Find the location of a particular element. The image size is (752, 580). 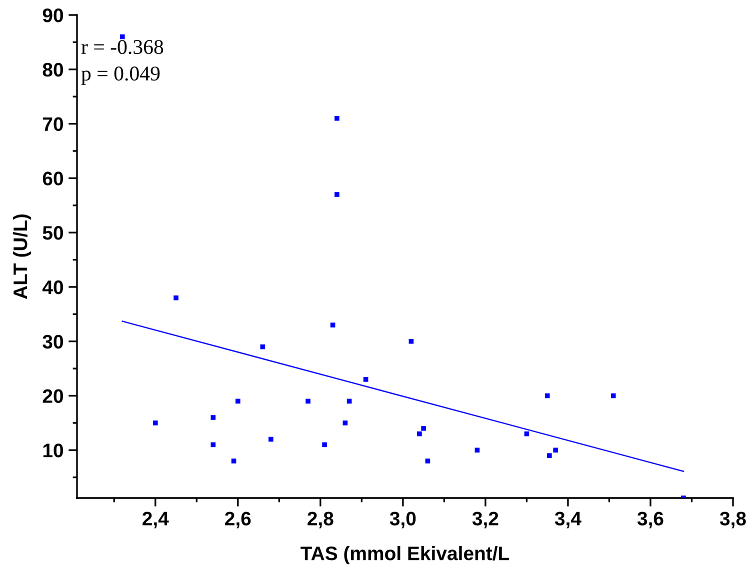

x-tick-label: 2,6 is located at coordinates (238, 520).